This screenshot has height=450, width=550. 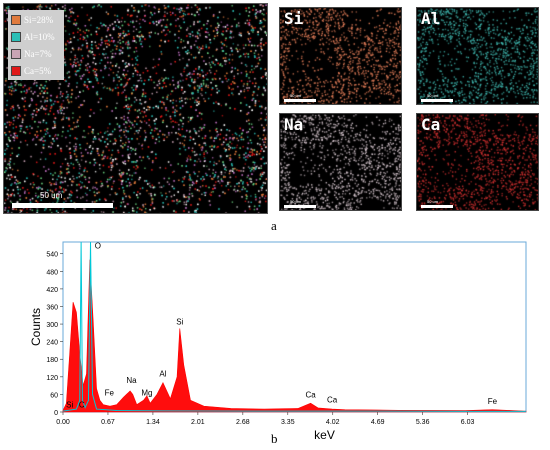 I want to click on x-tick-label: 0.00, so click(x=63, y=422).